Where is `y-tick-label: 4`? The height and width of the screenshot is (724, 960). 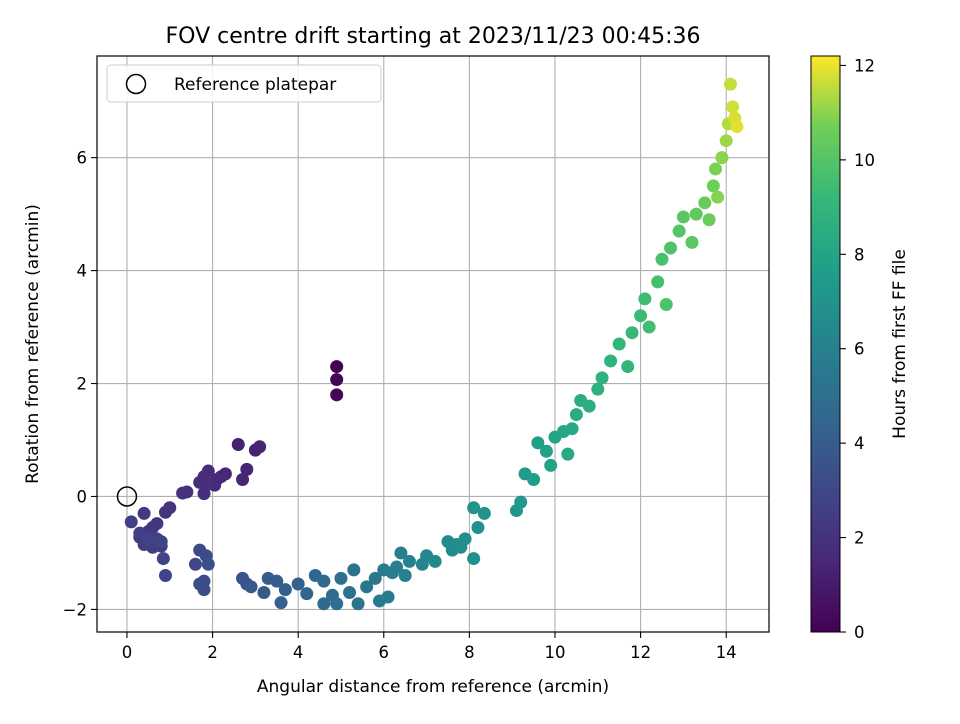
y-tick-label: 4 is located at coordinates (82, 271).